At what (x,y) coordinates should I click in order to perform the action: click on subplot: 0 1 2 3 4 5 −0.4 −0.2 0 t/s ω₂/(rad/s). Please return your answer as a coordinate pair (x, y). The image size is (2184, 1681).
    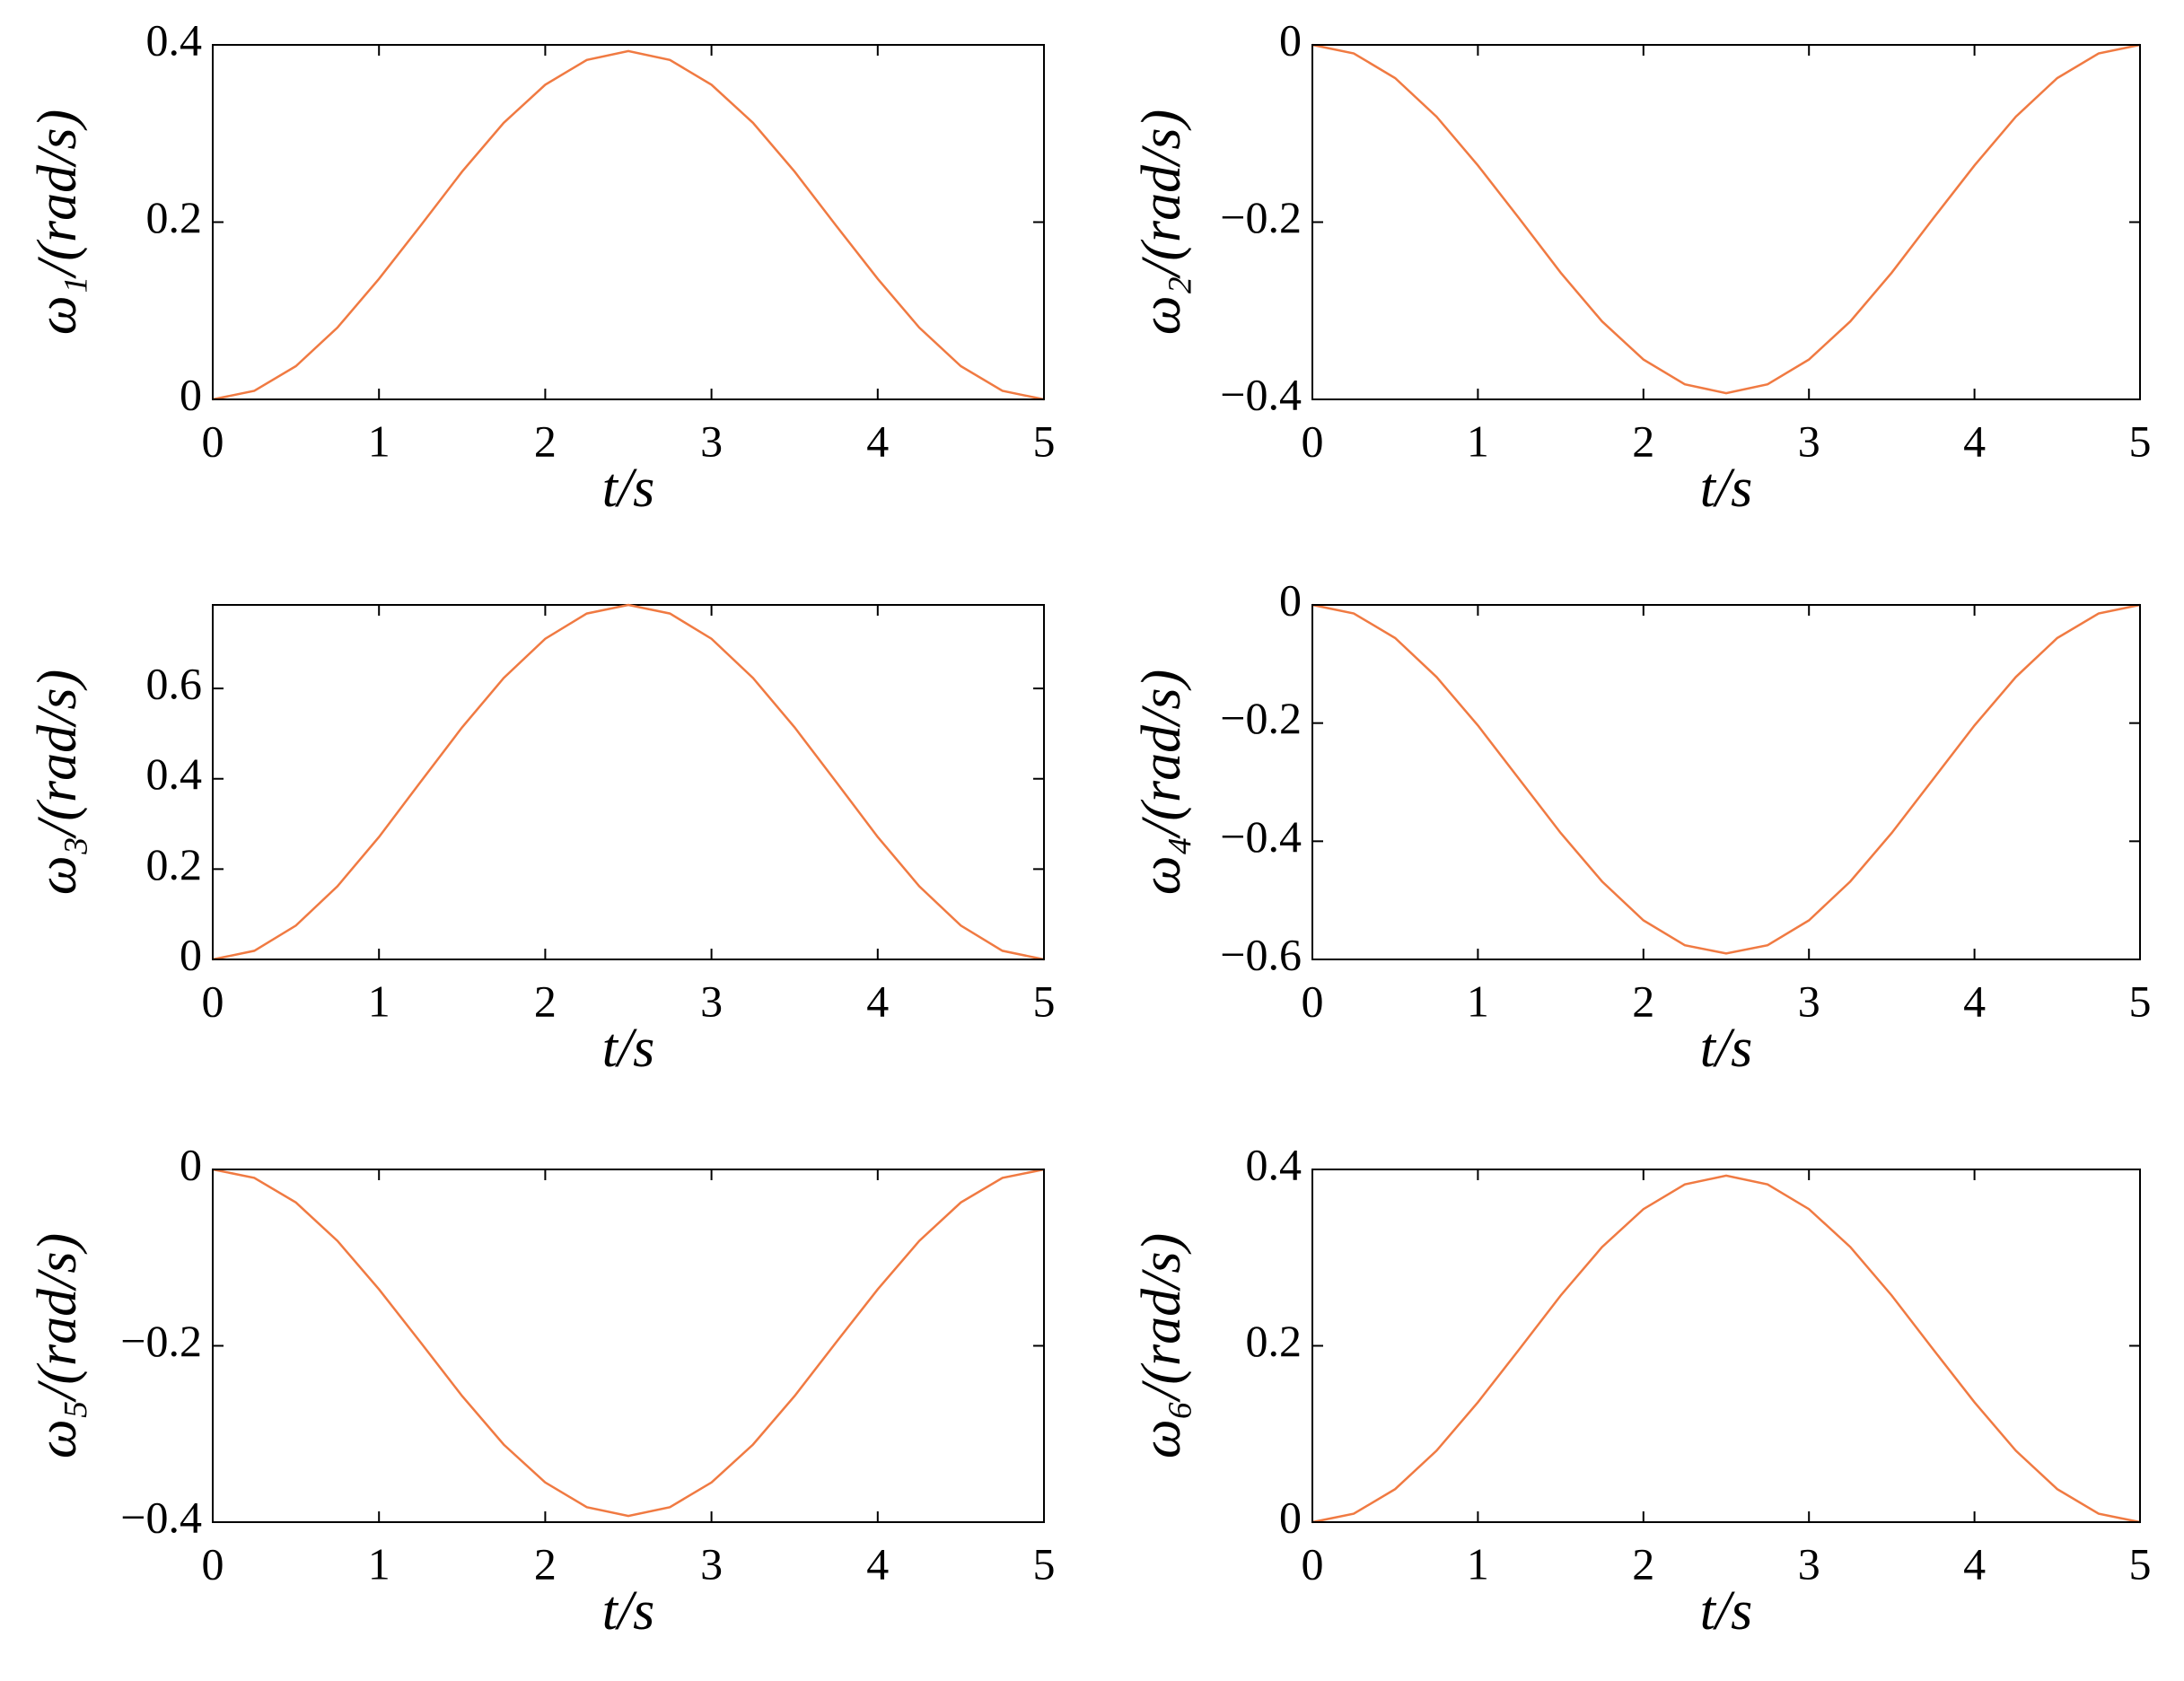
    Looking at the image, I should click on (1641, 266).